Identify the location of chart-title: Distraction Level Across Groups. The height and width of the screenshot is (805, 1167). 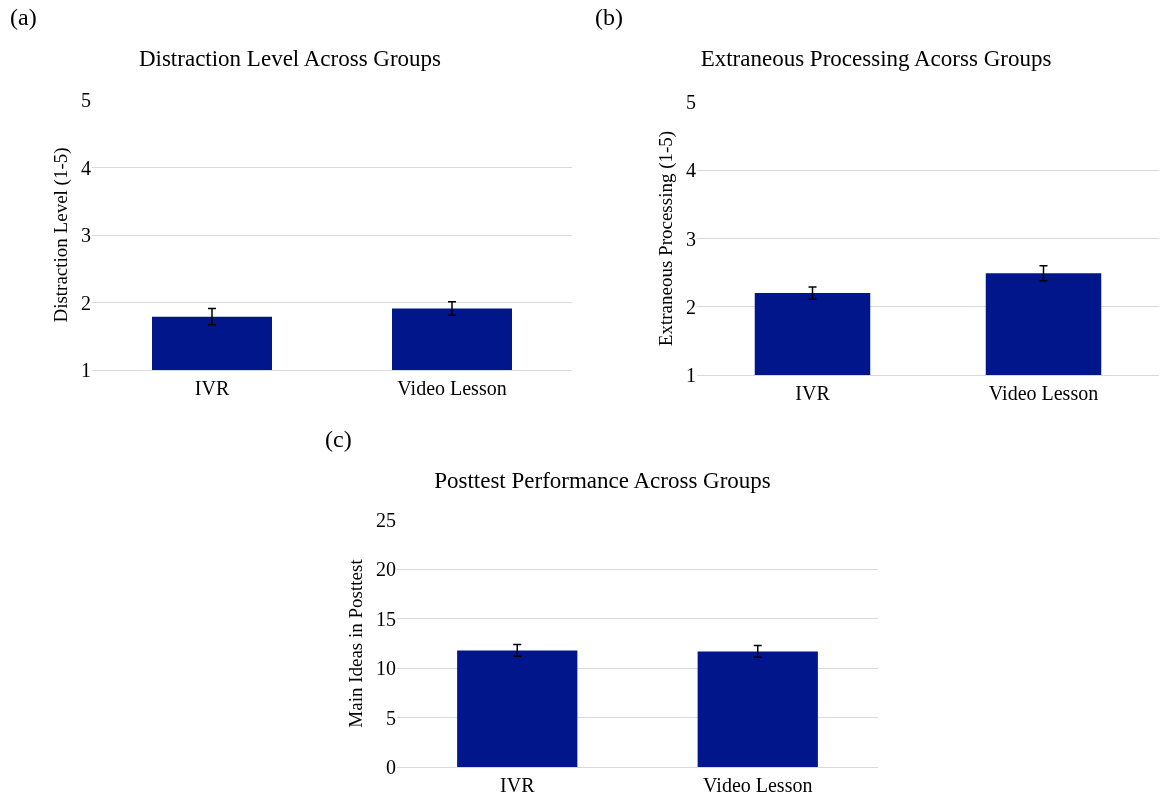
(290, 59).